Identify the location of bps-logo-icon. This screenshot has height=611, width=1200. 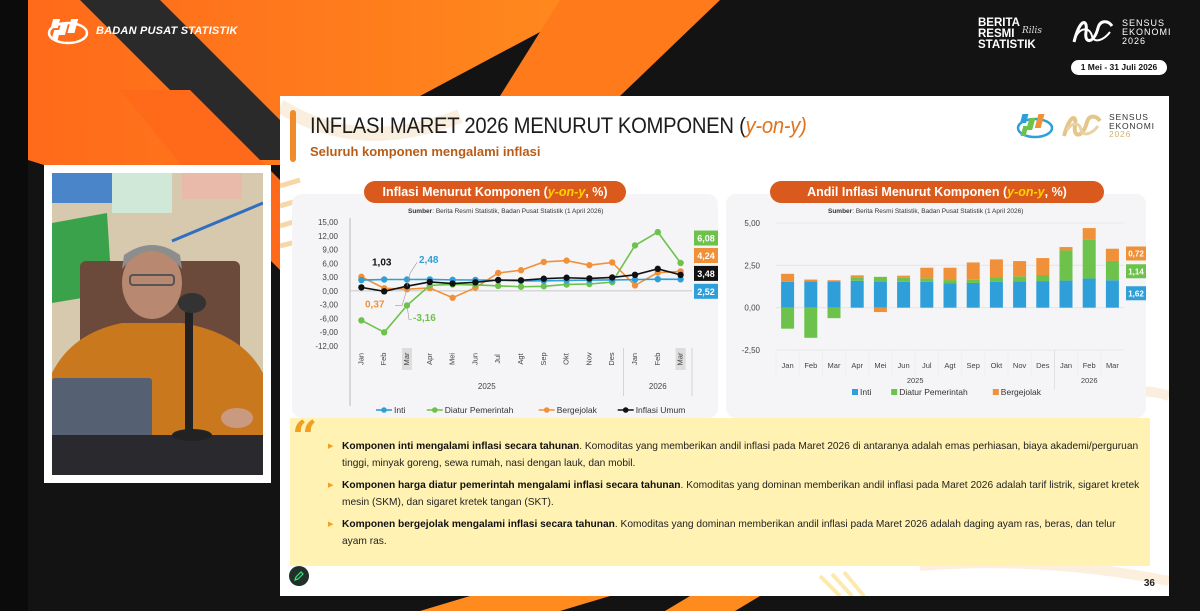
(68, 32).